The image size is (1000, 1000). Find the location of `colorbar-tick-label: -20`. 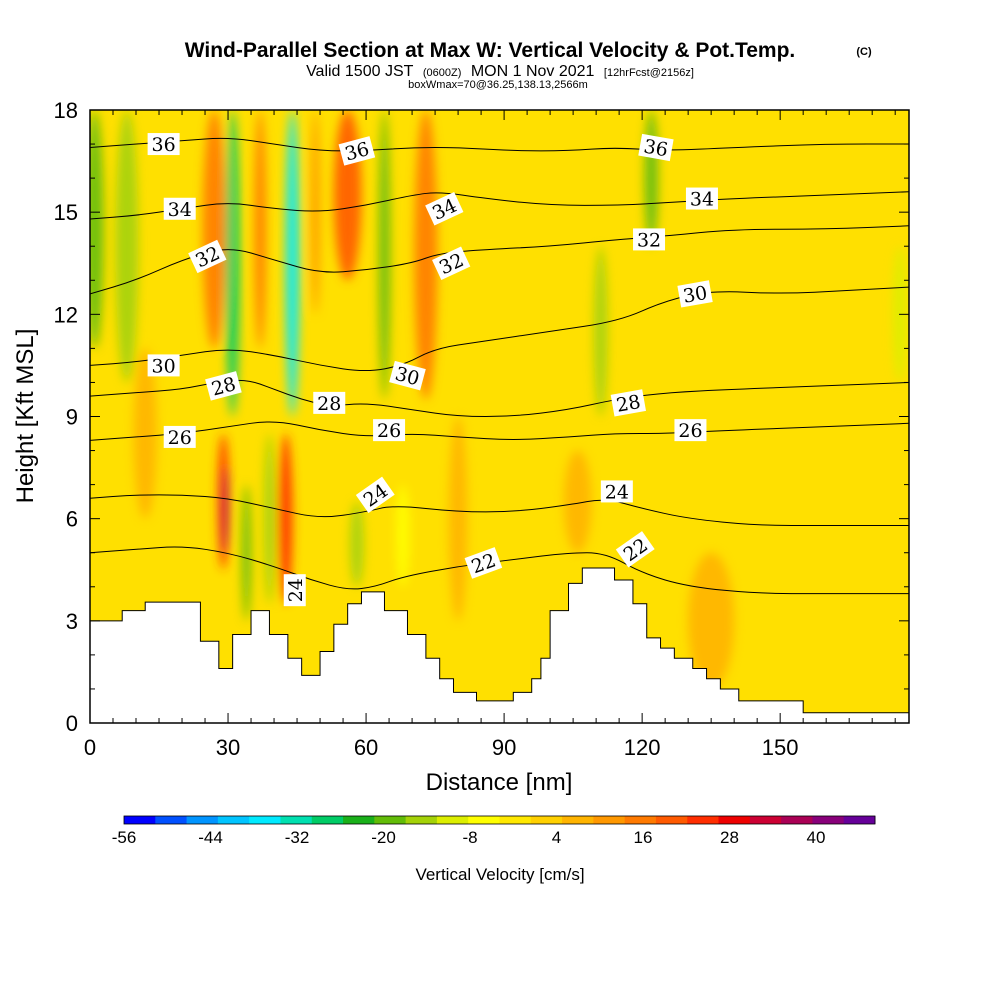

colorbar-tick-label: -20 is located at coordinates (383, 837).